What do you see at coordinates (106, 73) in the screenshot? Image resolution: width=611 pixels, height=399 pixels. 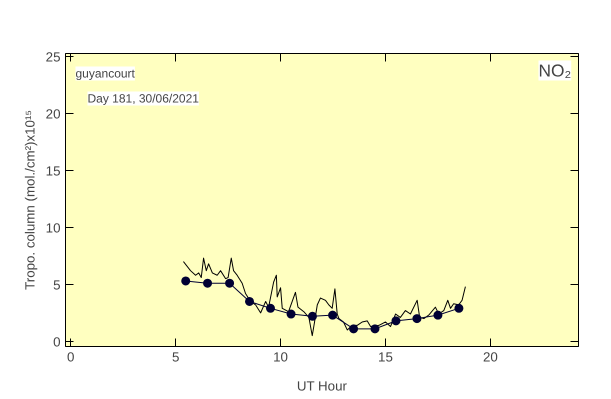 I see `annotation: guyancourt` at bounding box center [106, 73].